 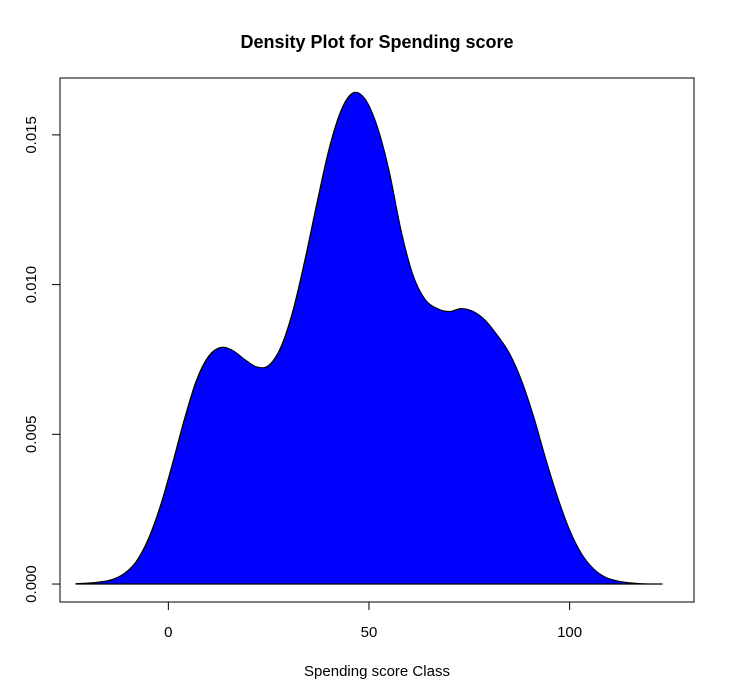 What do you see at coordinates (373, 621) in the screenshot?
I see `x-axis: 0 50 100` at bounding box center [373, 621].